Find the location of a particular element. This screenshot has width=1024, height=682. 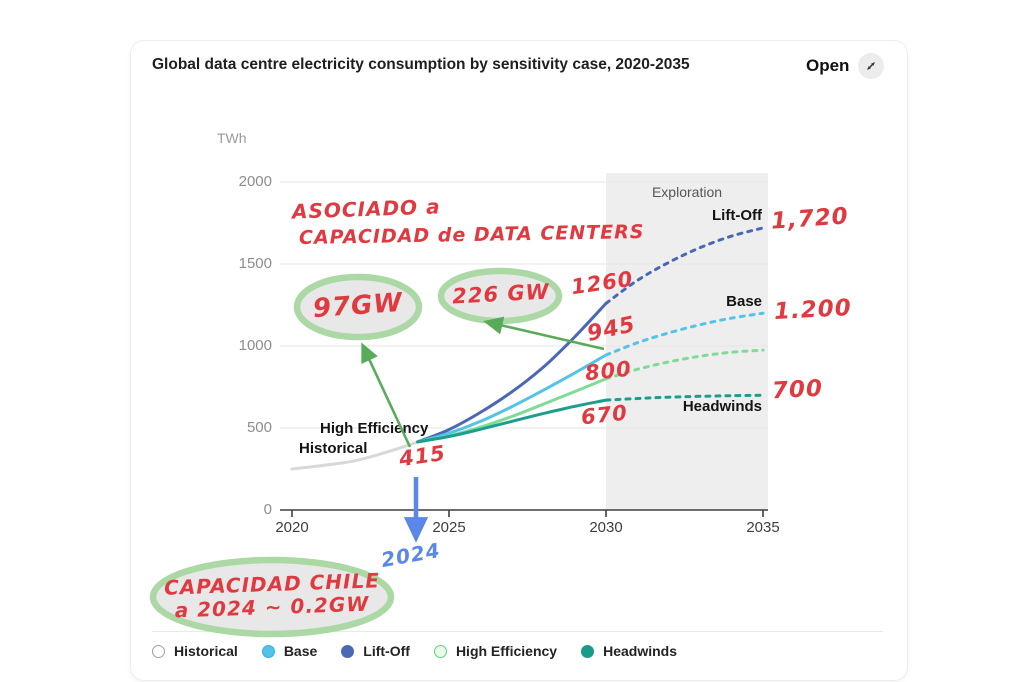

series-line-historical is located at coordinates (355, 455).